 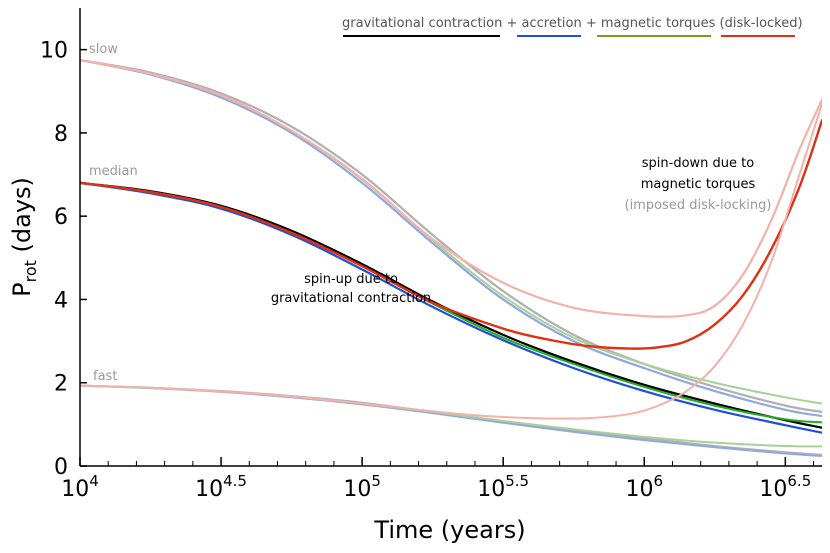 What do you see at coordinates (105, 376) in the screenshot?
I see `series-label-fast: fast` at bounding box center [105, 376].